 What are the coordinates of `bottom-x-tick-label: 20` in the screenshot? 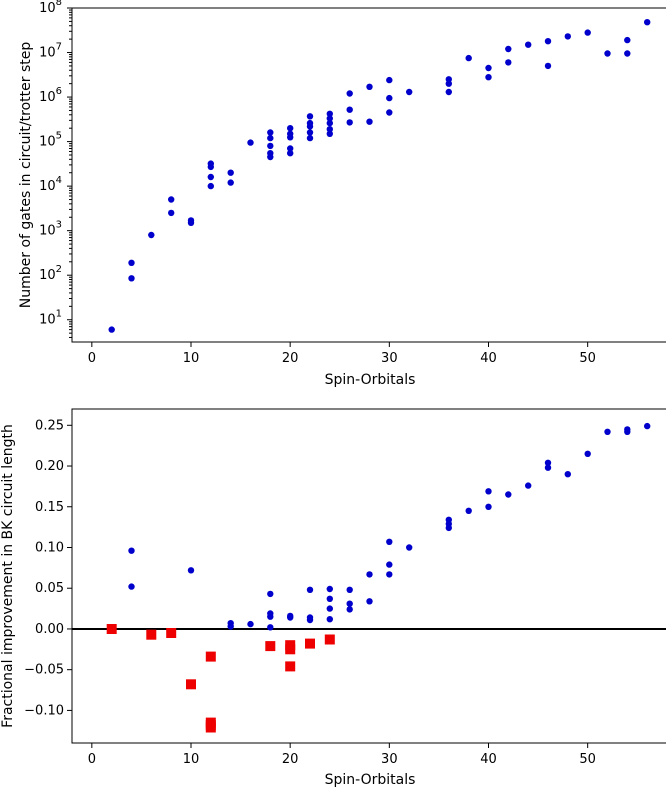 It's located at (290, 759).